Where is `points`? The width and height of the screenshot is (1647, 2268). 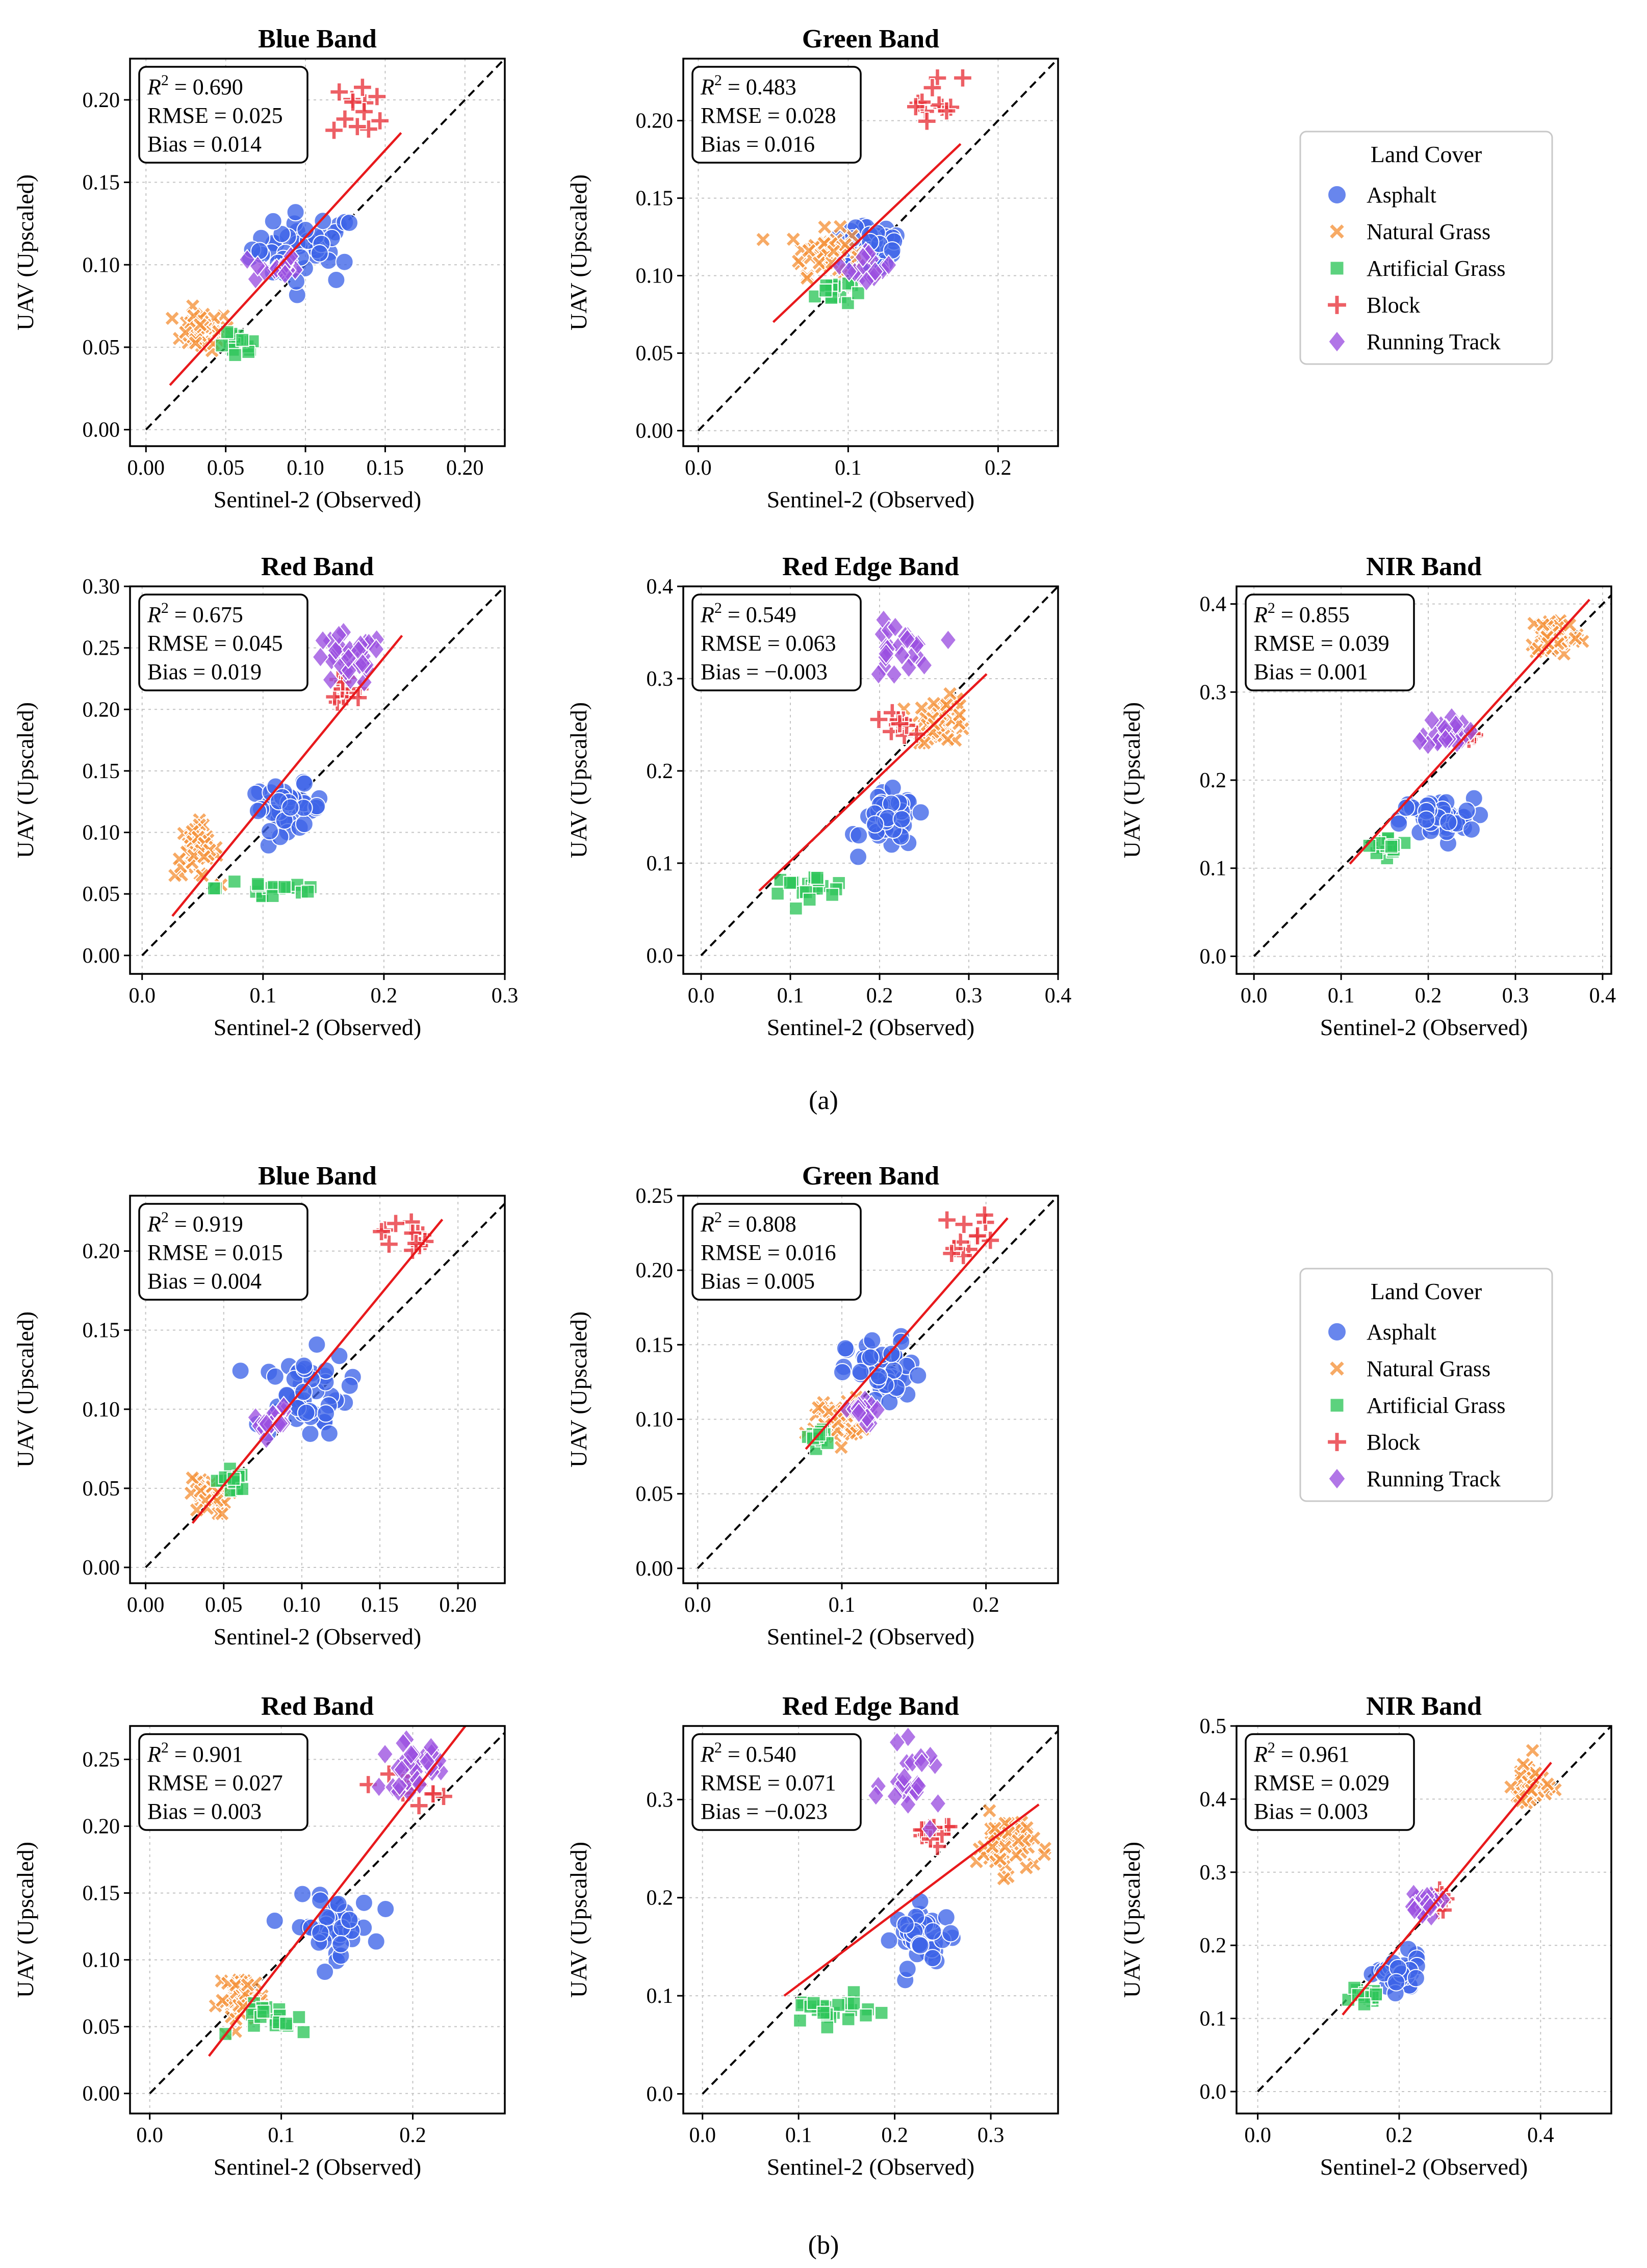
points is located at coordinates (276, 762).